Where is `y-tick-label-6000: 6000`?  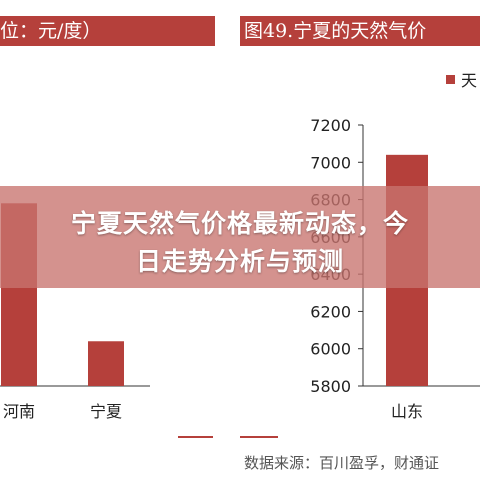 y-tick-label-6000: 6000 is located at coordinates (330, 349).